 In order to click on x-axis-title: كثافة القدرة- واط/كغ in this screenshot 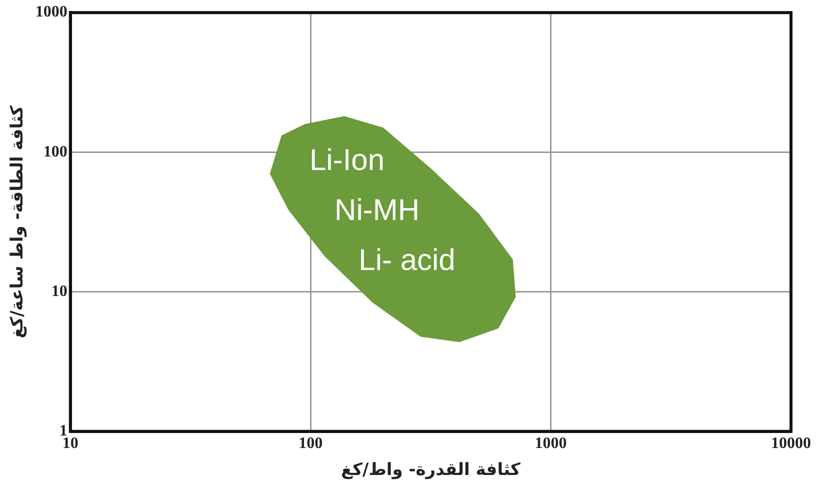, I will do `click(431, 470)`.